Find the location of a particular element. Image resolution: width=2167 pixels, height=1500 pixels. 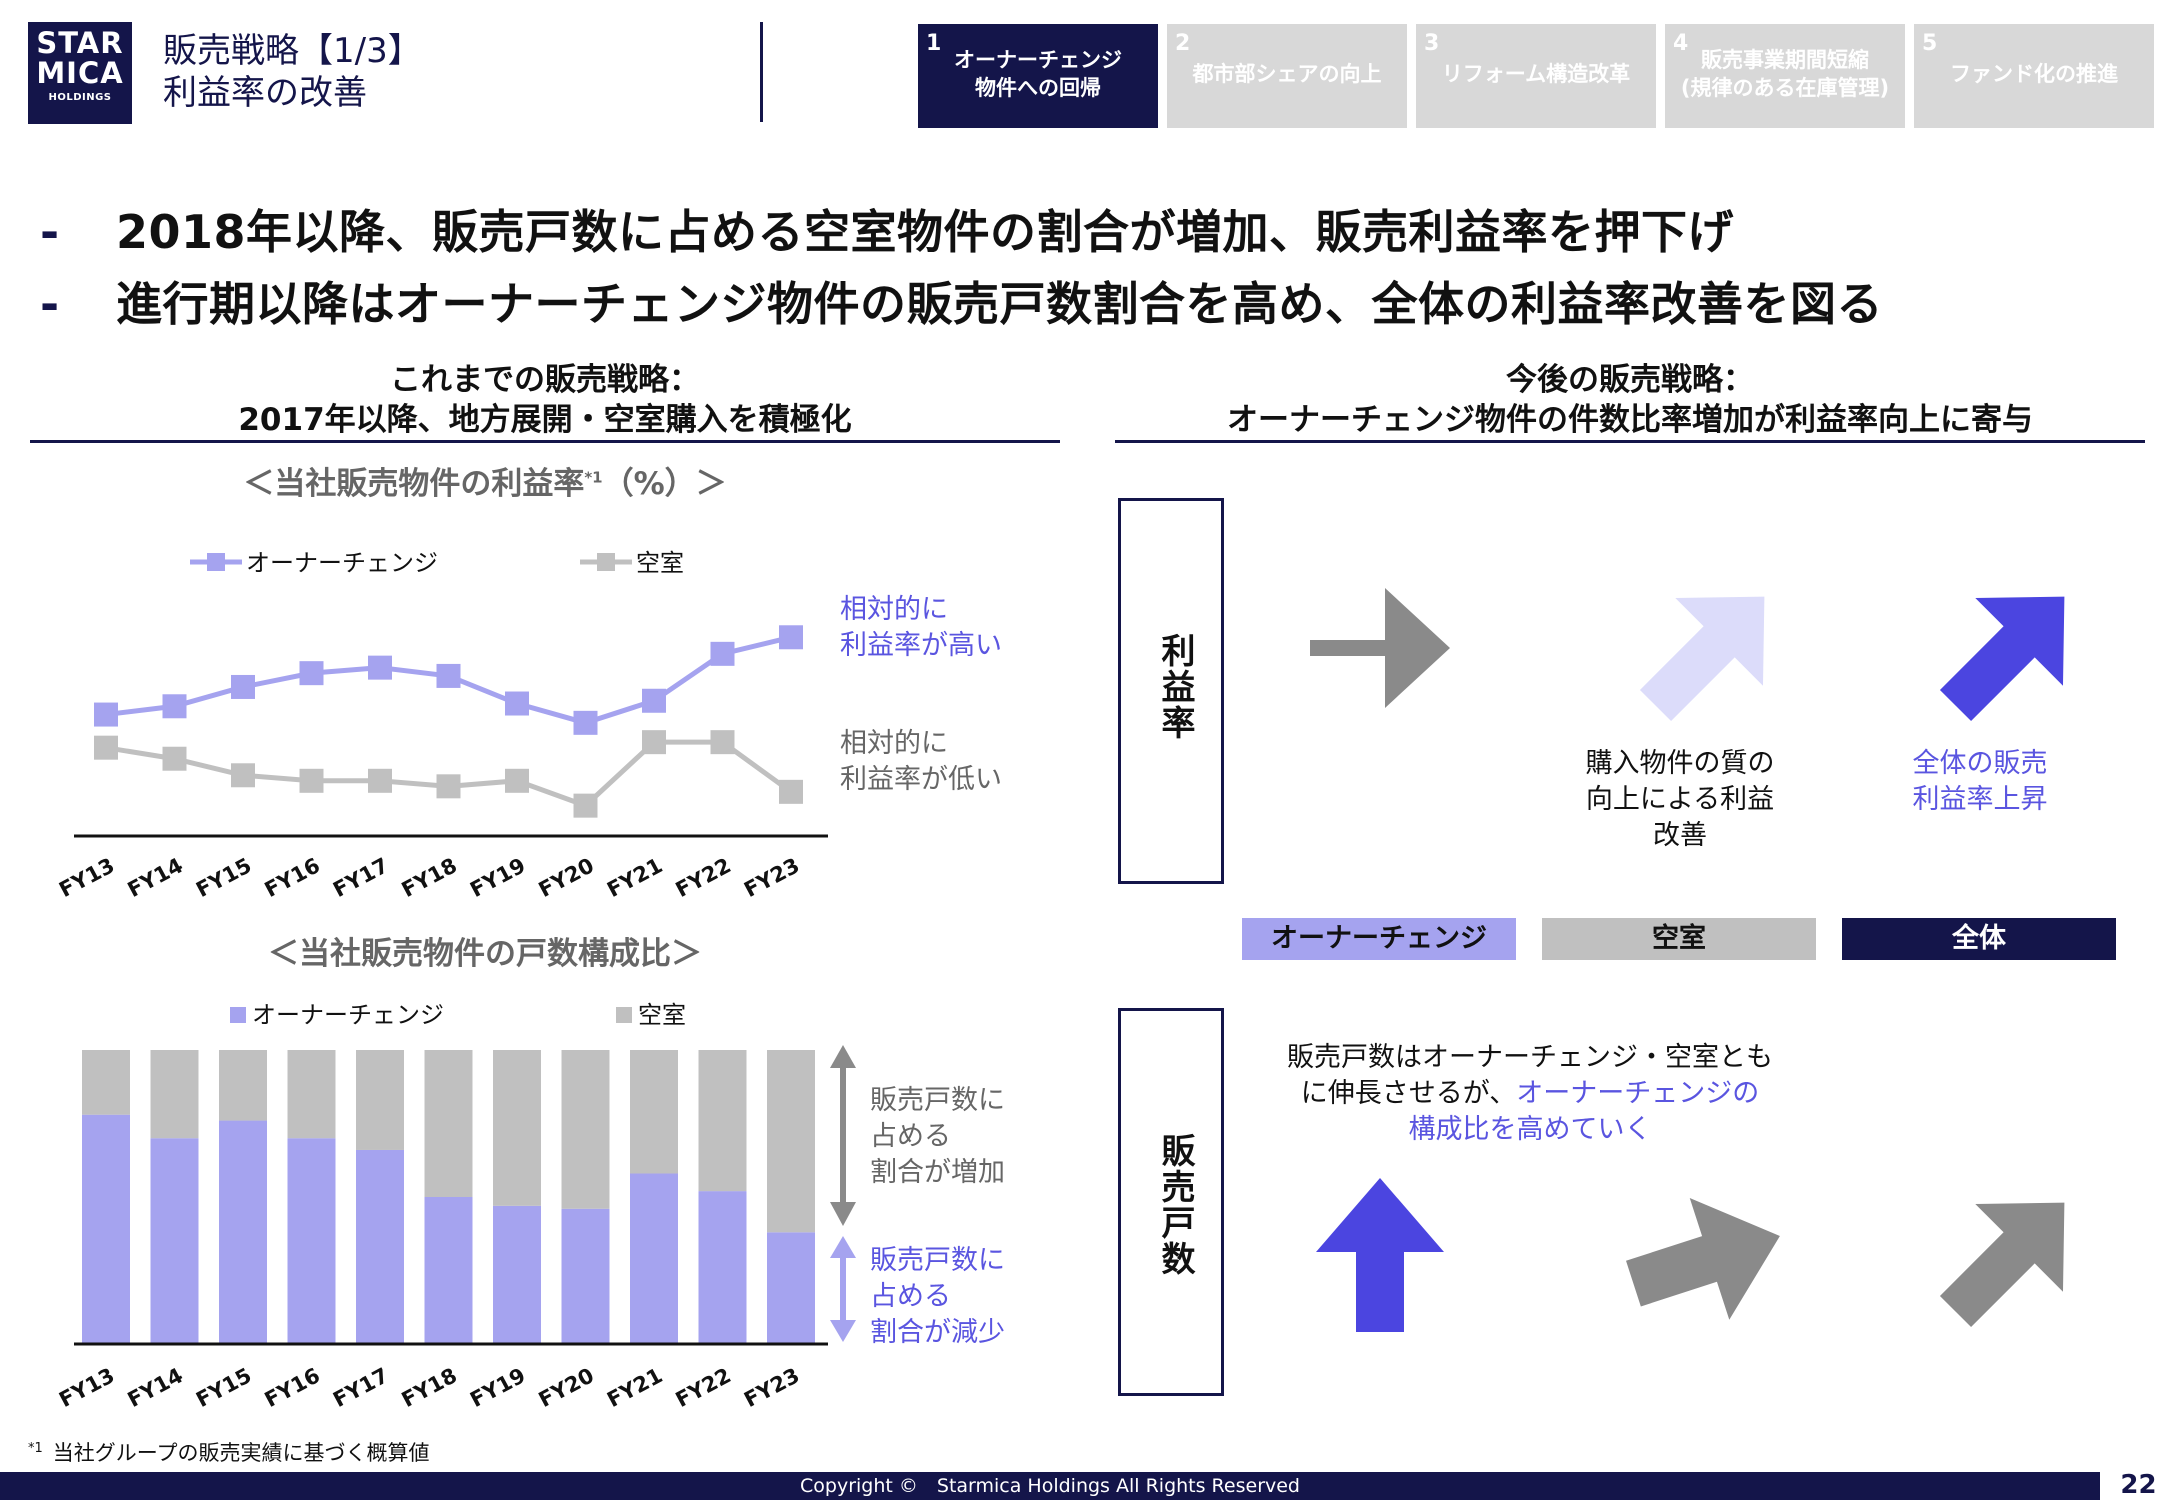

decrease-line1: 販売戸数に is located at coordinates (937, 1260).